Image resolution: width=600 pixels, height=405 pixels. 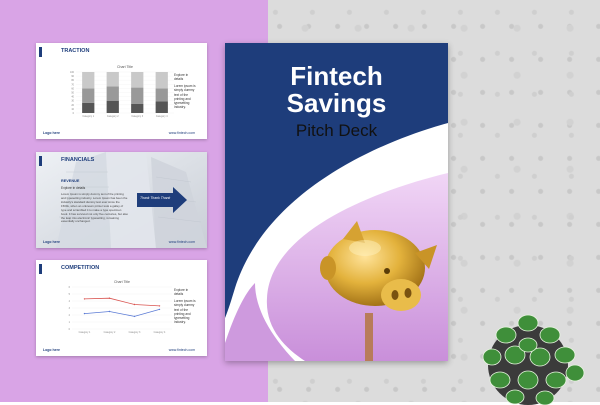 I want to click on y-tick-label: 20, so click(x=72, y=105).